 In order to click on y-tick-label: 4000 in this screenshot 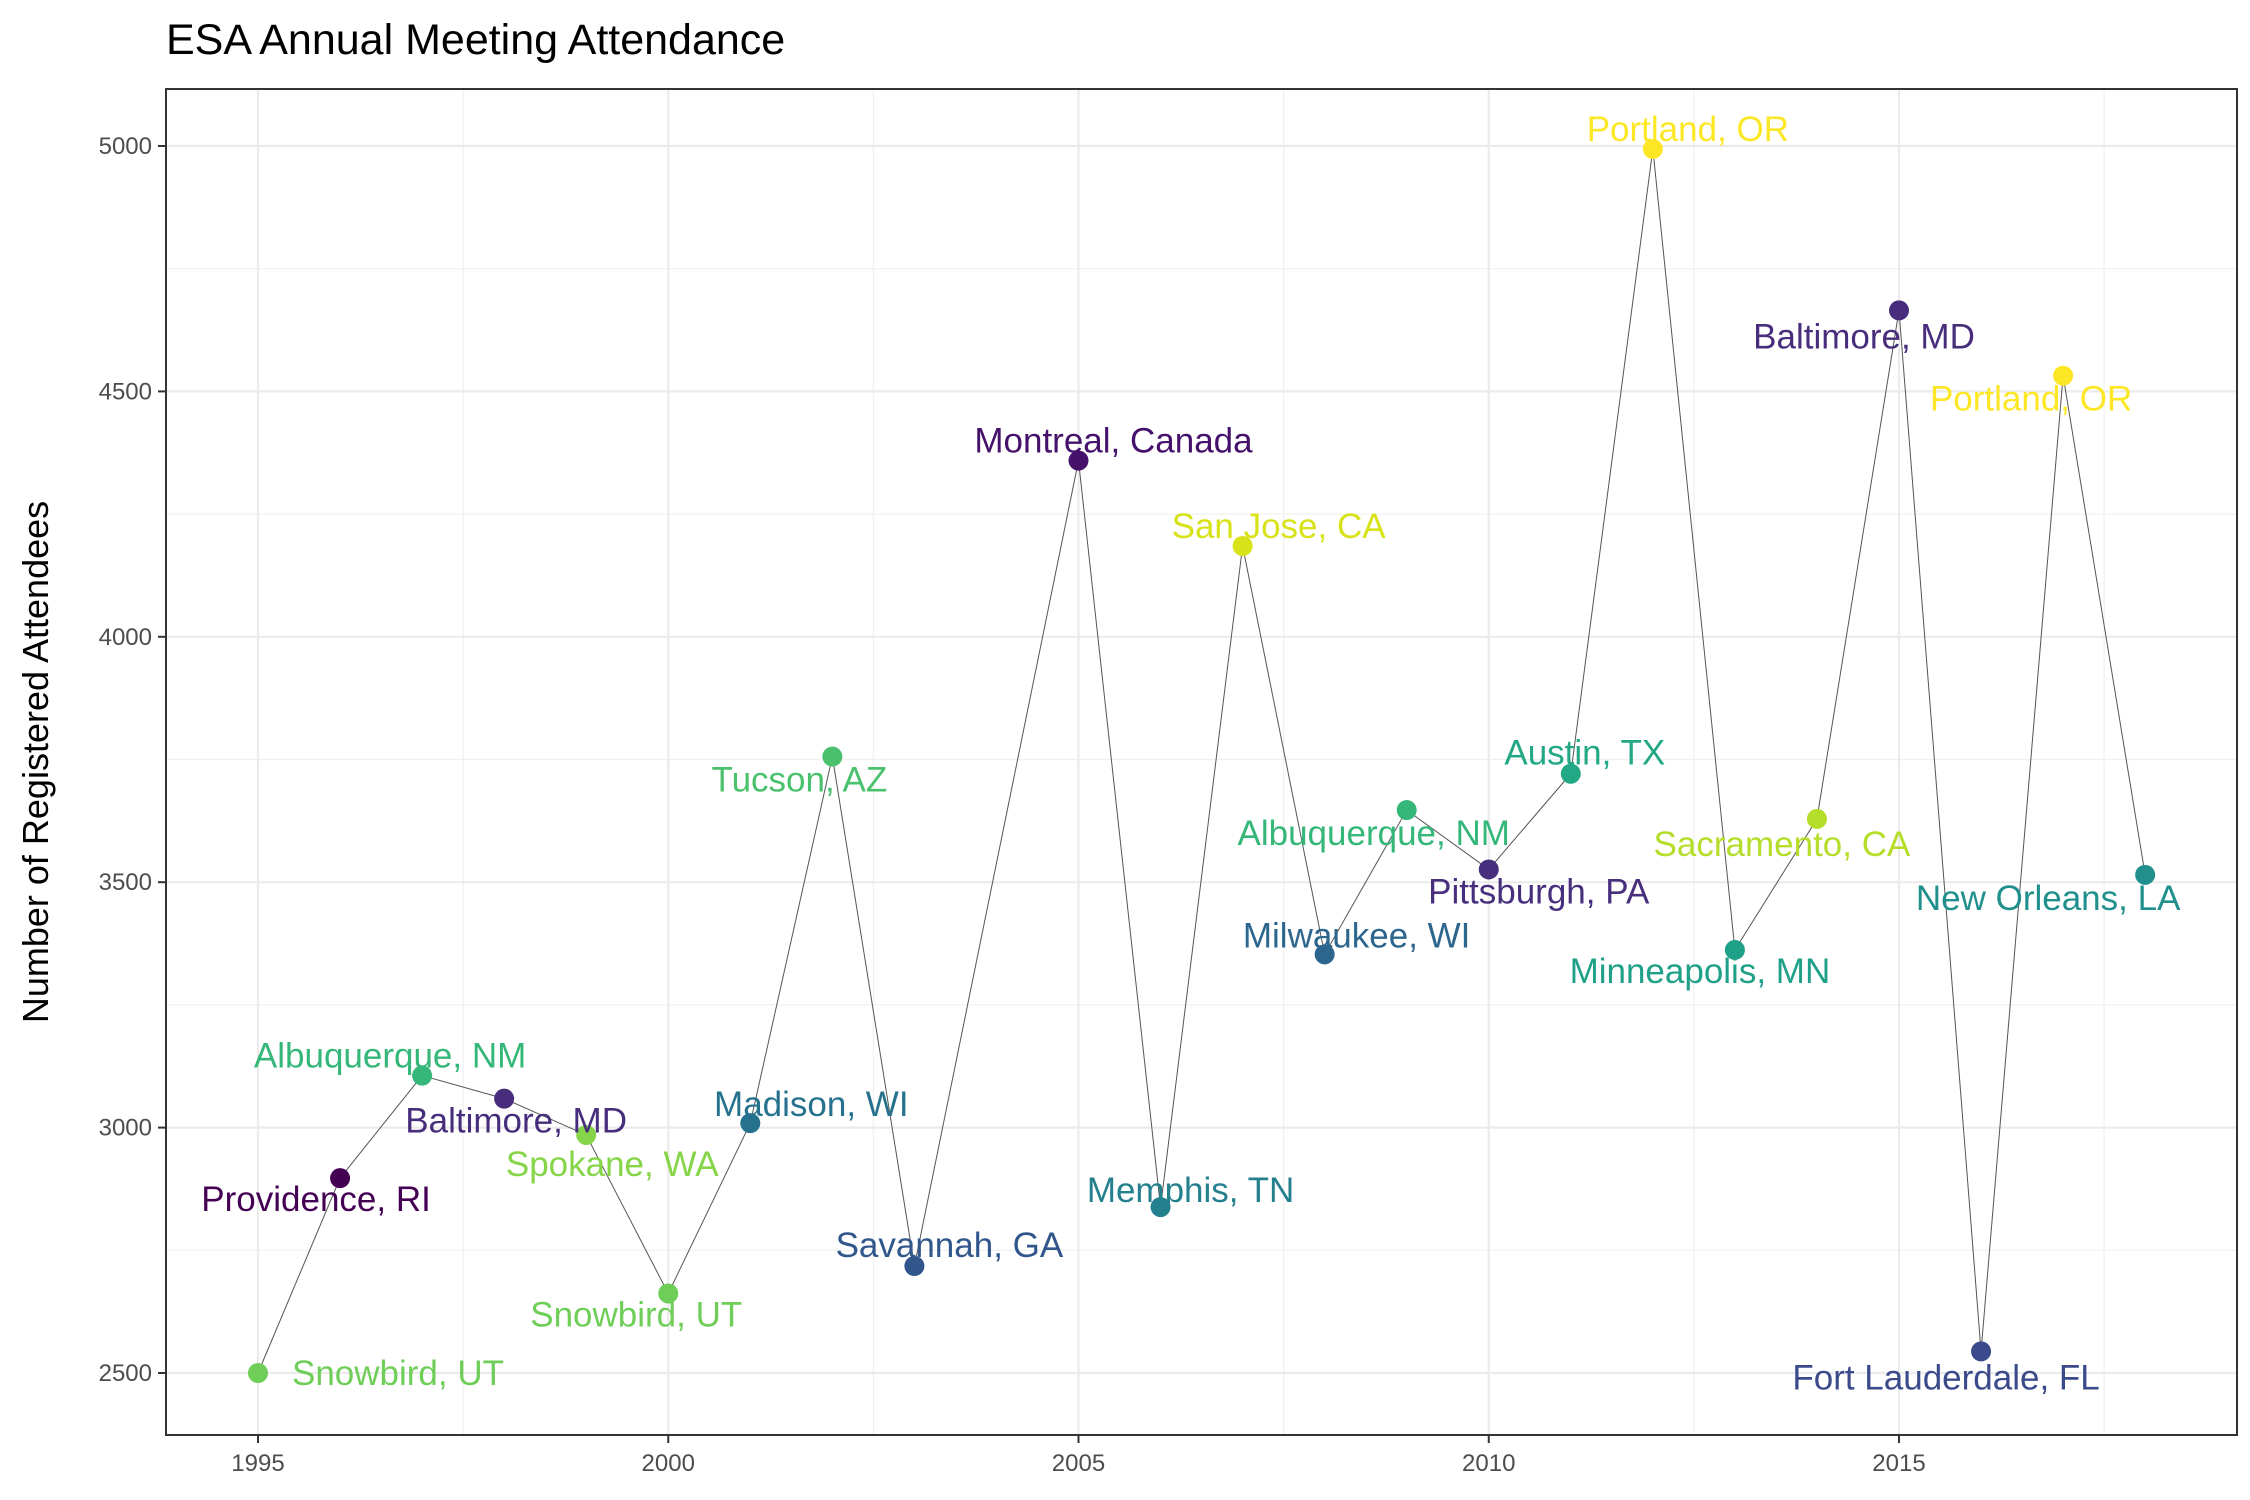, I will do `click(125, 637)`.